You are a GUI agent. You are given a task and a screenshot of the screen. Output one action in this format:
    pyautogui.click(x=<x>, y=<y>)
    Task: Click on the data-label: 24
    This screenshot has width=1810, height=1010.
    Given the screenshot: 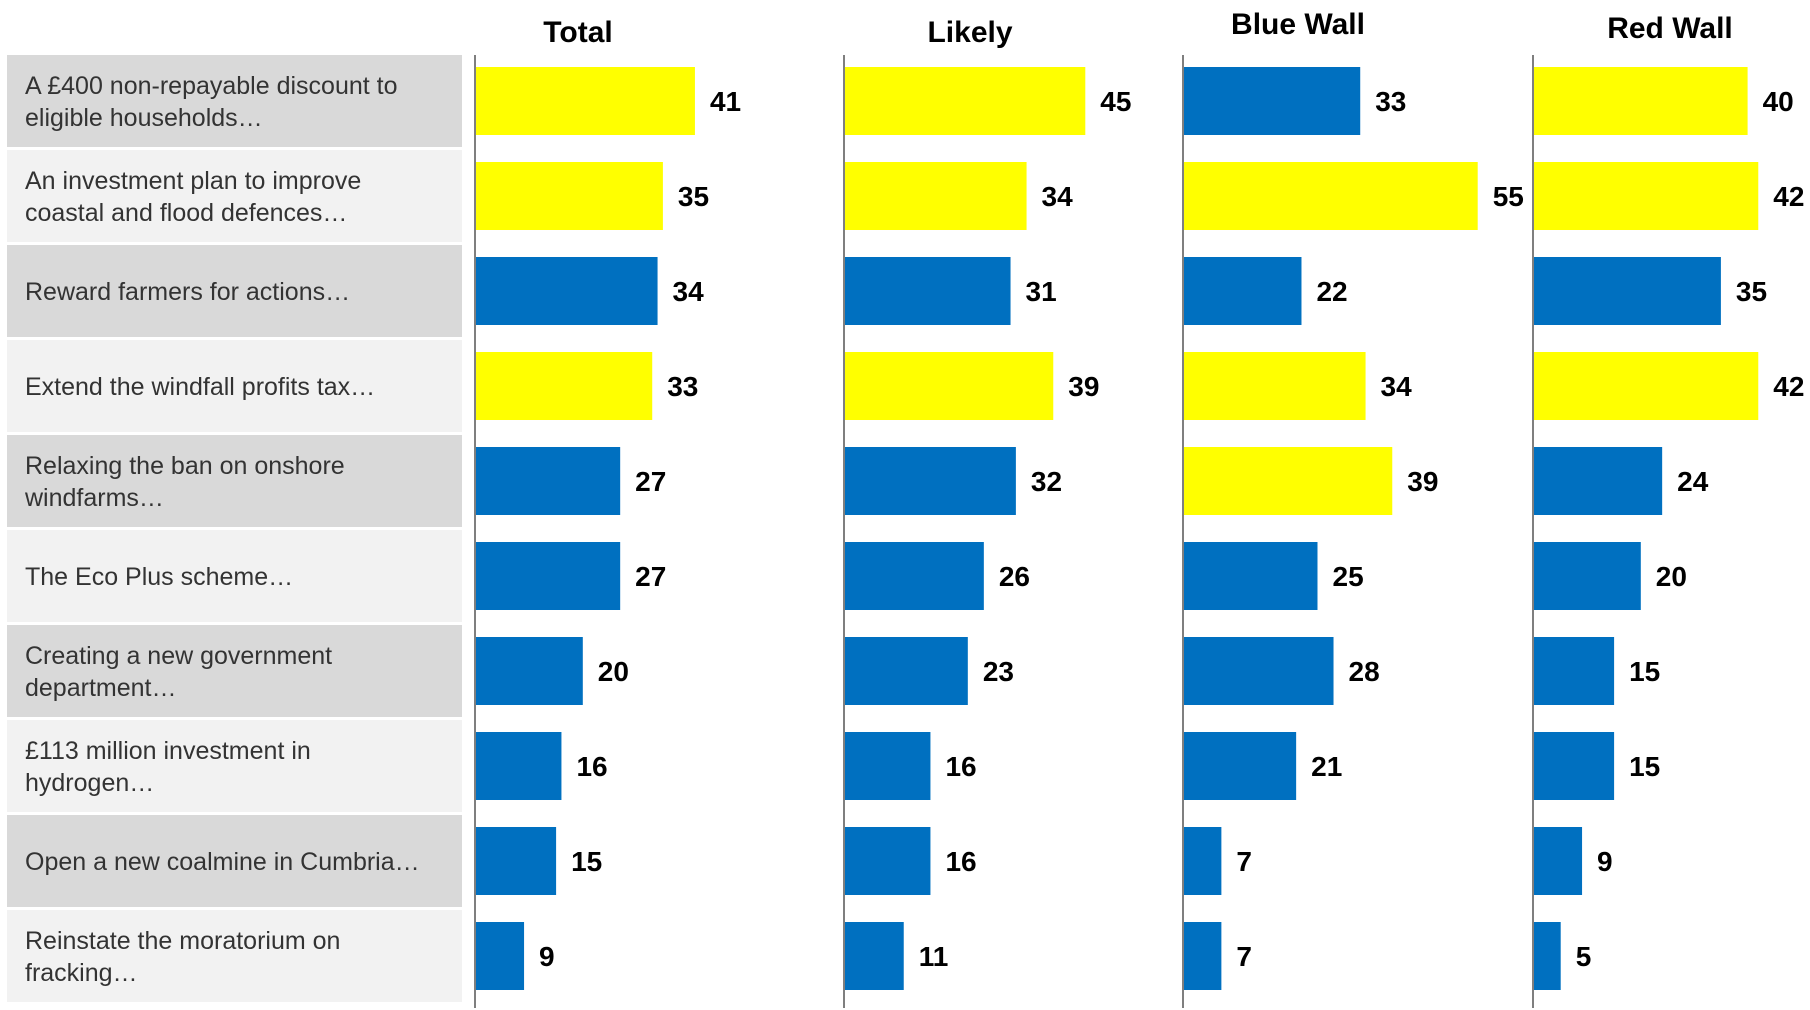 What is the action you would take?
    pyautogui.click(x=1693, y=481)
    